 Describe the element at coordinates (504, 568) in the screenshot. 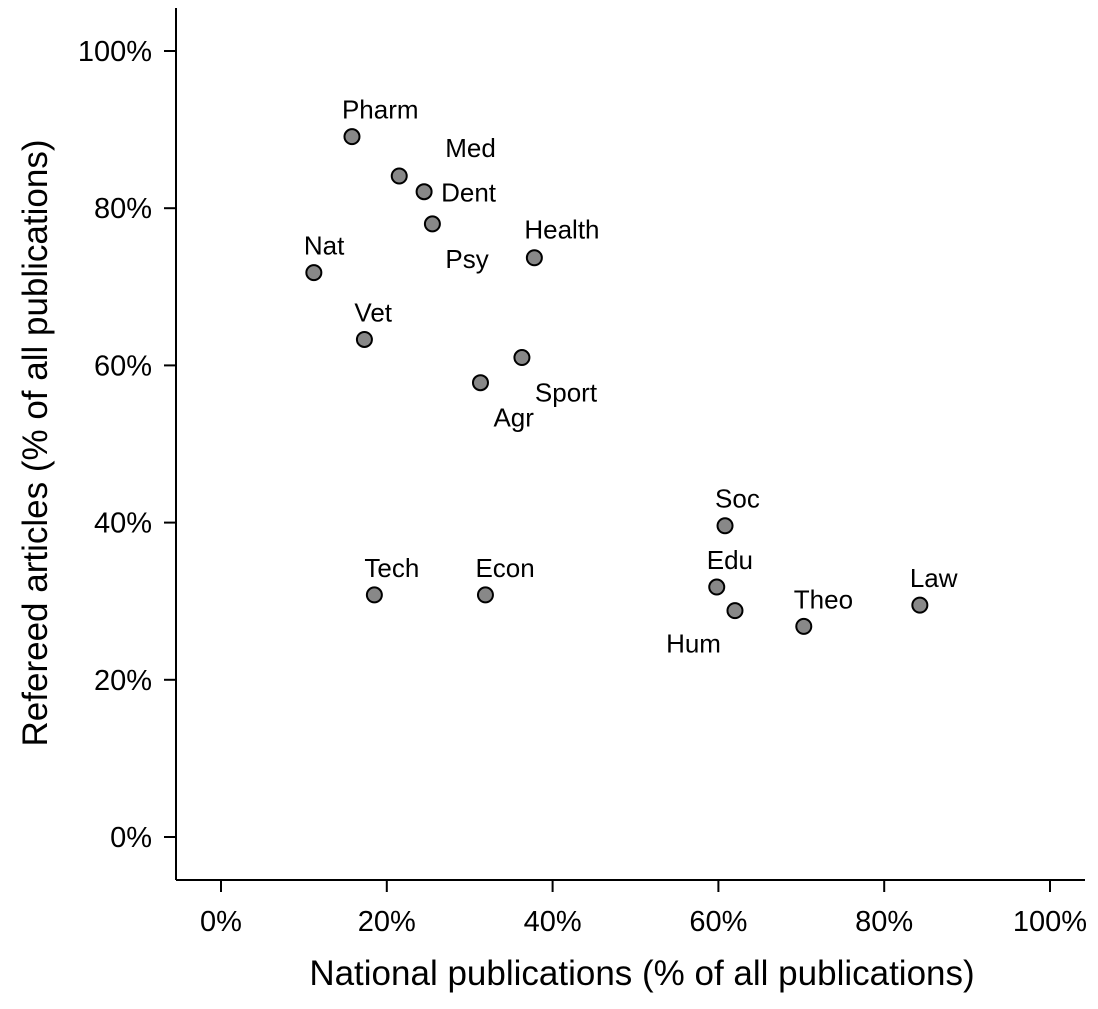

I see `point-label: Econ` at that location.